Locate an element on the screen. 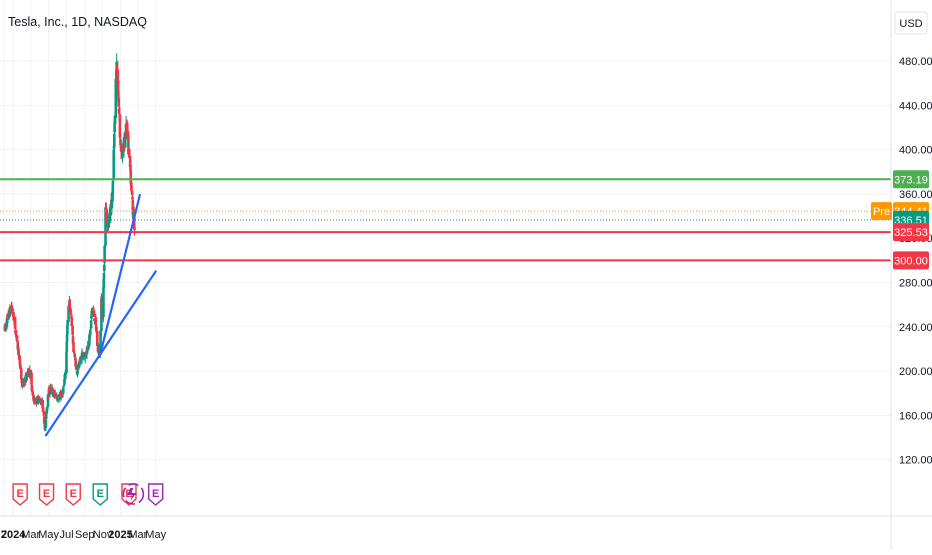 Image resolution: width=932 pixels, height=555 pixels. price-badge is located at coordinates (911, 232).